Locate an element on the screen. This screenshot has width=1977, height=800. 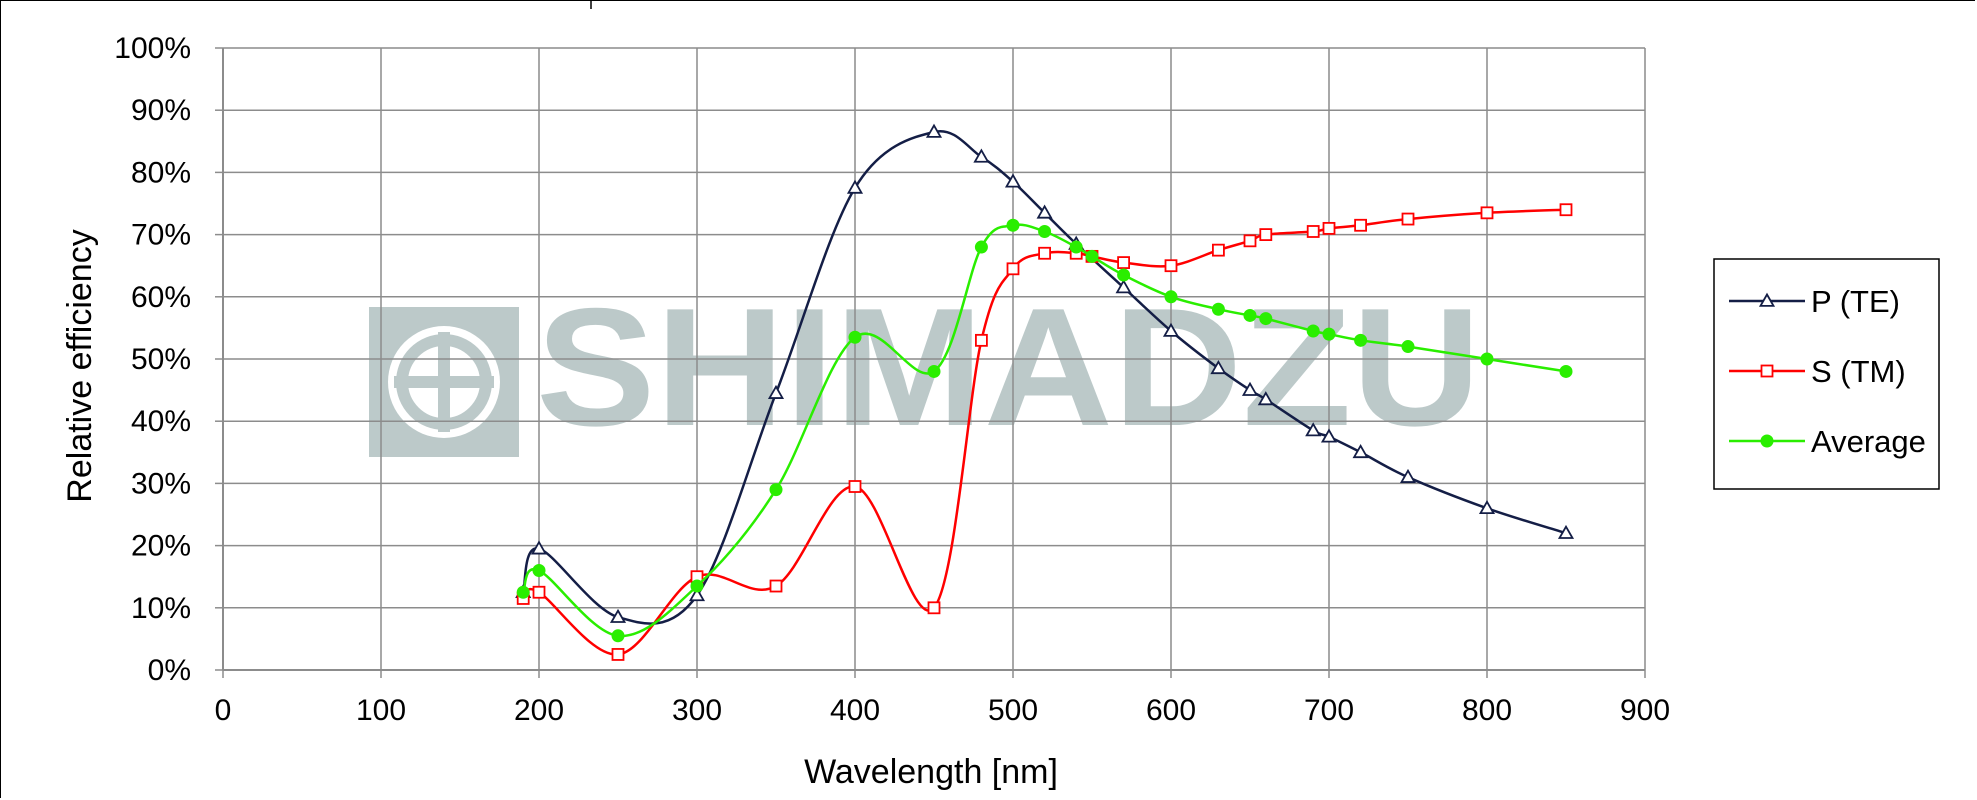
legend: P (TE) S (TM) Average is located at coordinates (1826, 374).